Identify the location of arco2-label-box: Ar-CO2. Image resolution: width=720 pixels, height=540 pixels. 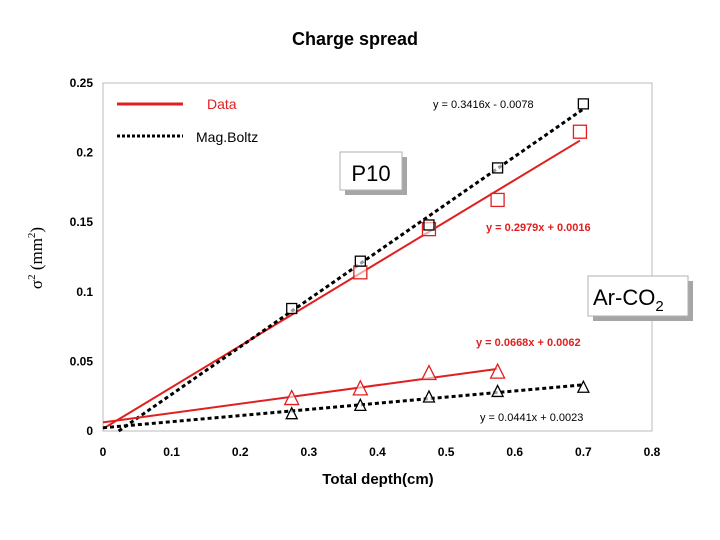
(640, 298).